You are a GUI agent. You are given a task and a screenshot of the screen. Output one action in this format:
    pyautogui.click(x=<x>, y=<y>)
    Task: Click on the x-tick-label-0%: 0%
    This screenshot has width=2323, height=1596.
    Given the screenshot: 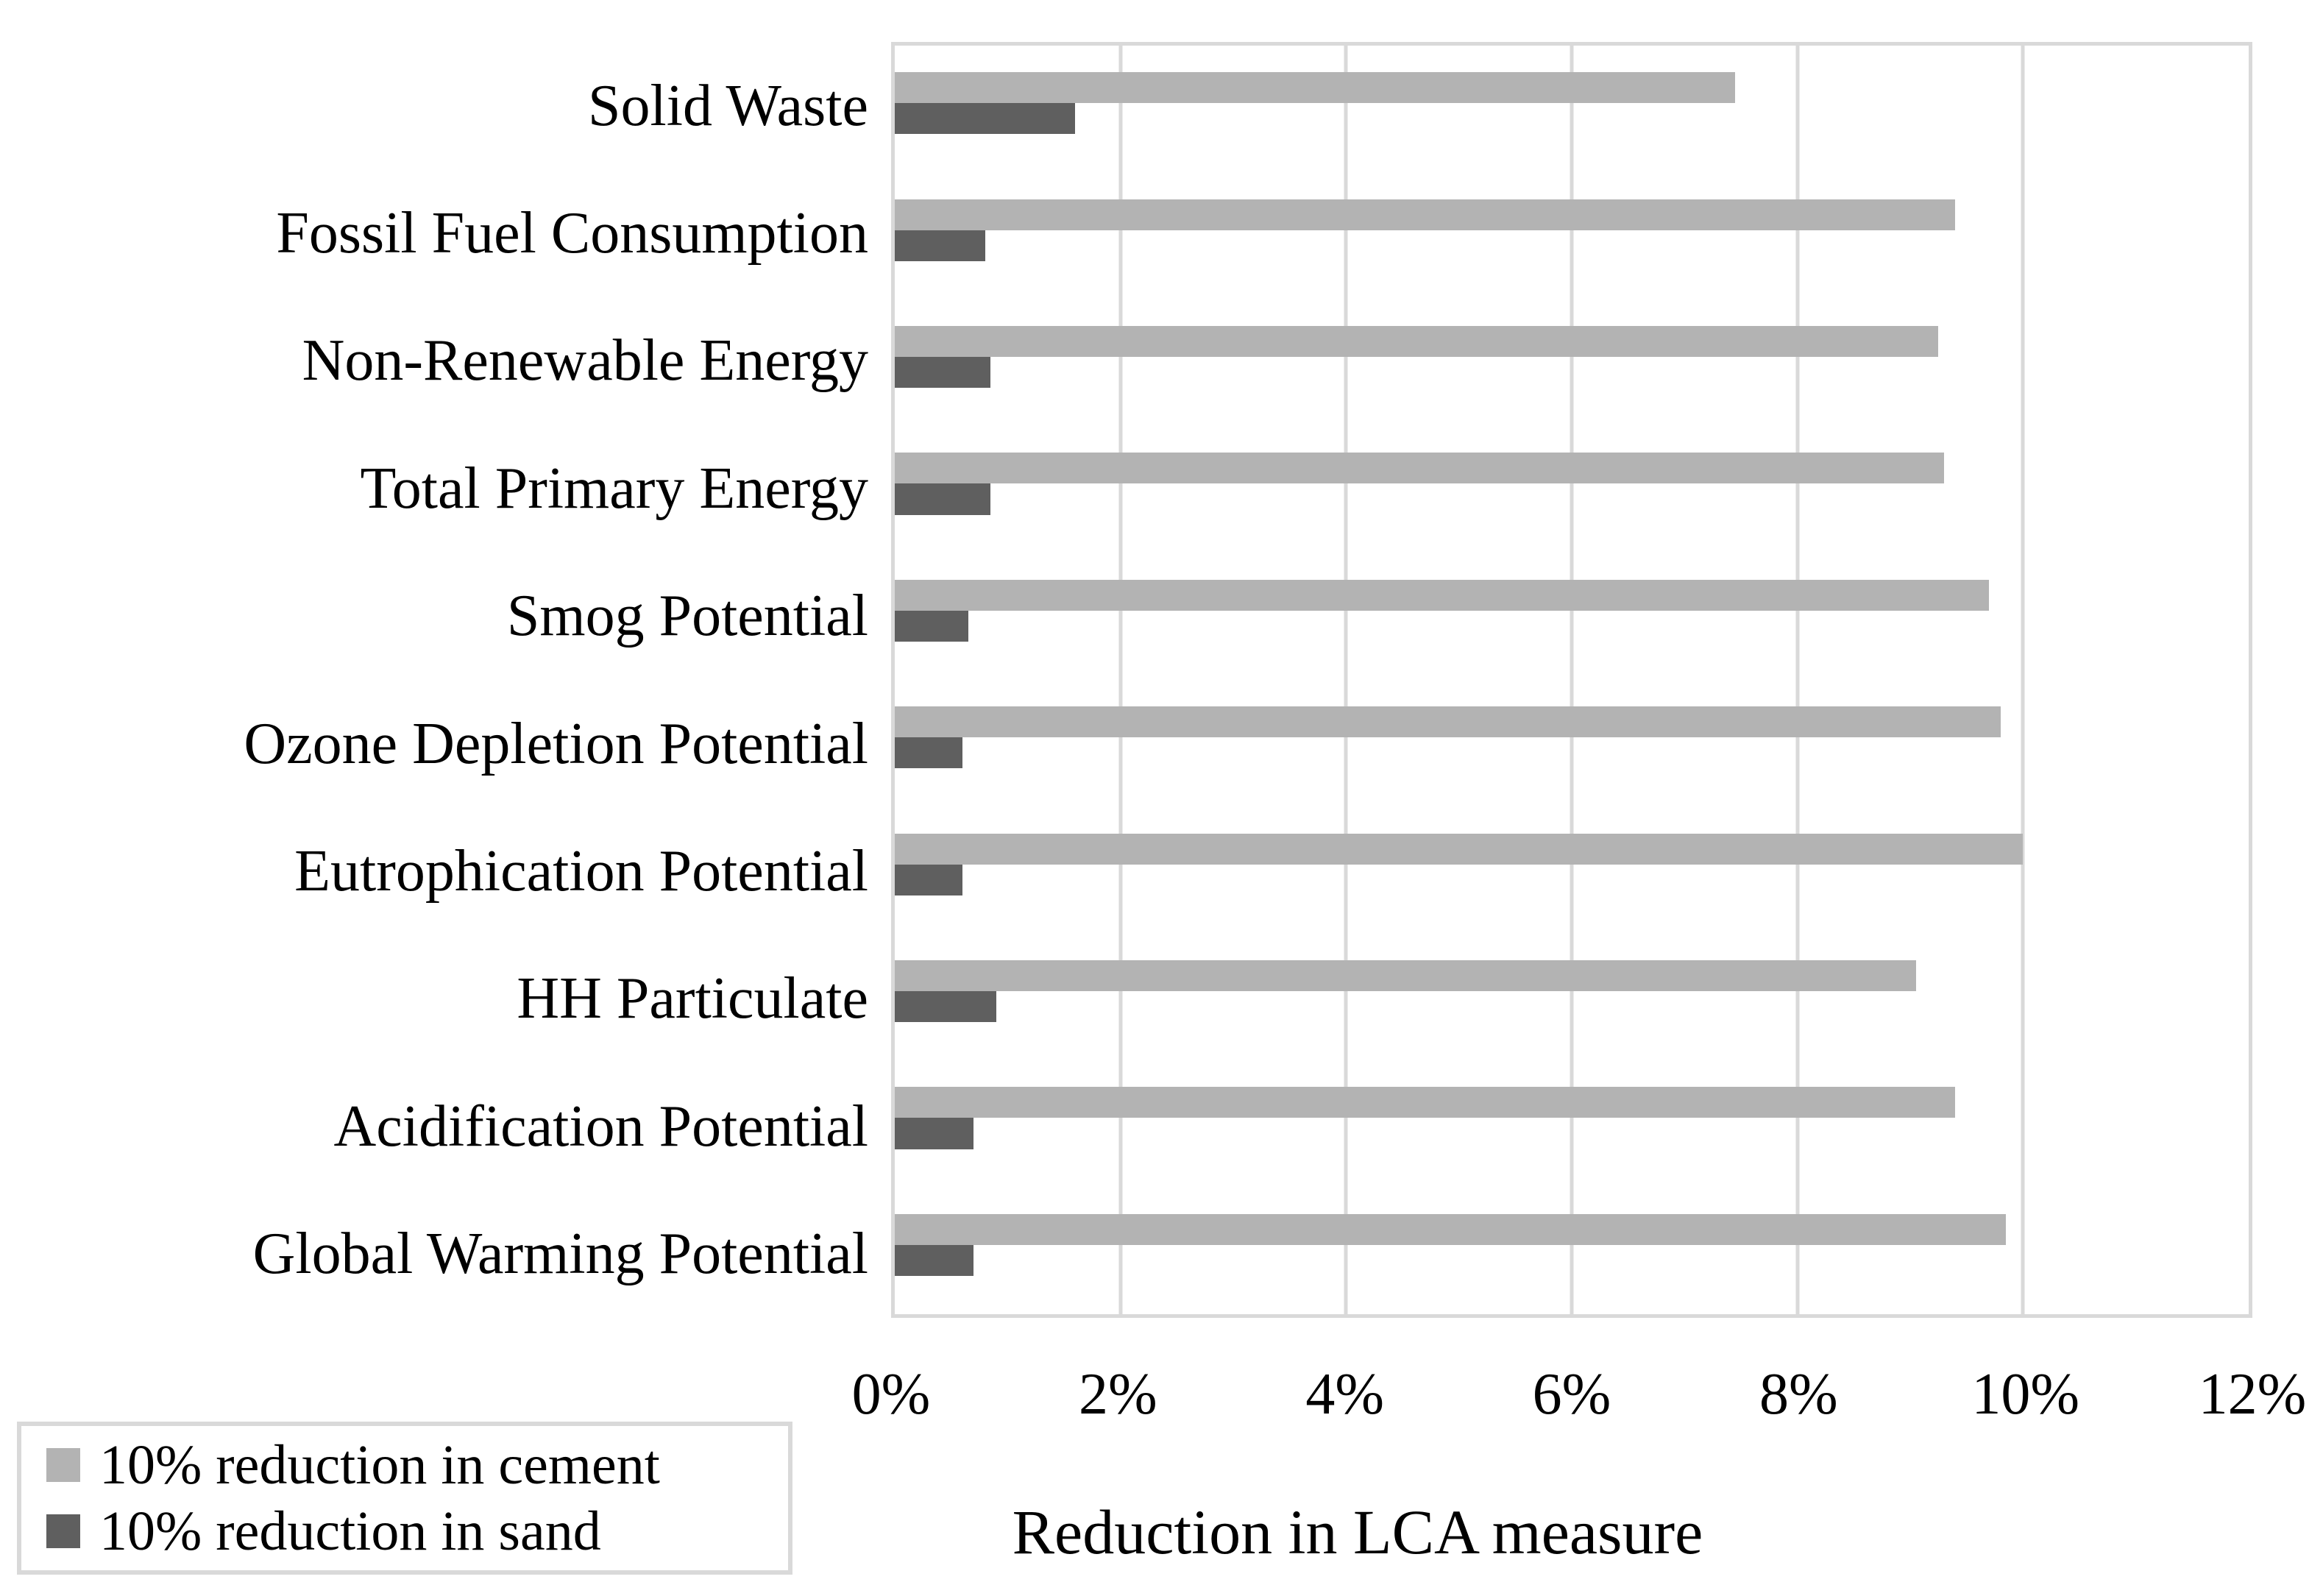 What is the action you would take?
    pyautogui.click(x=891, y=1394)
    